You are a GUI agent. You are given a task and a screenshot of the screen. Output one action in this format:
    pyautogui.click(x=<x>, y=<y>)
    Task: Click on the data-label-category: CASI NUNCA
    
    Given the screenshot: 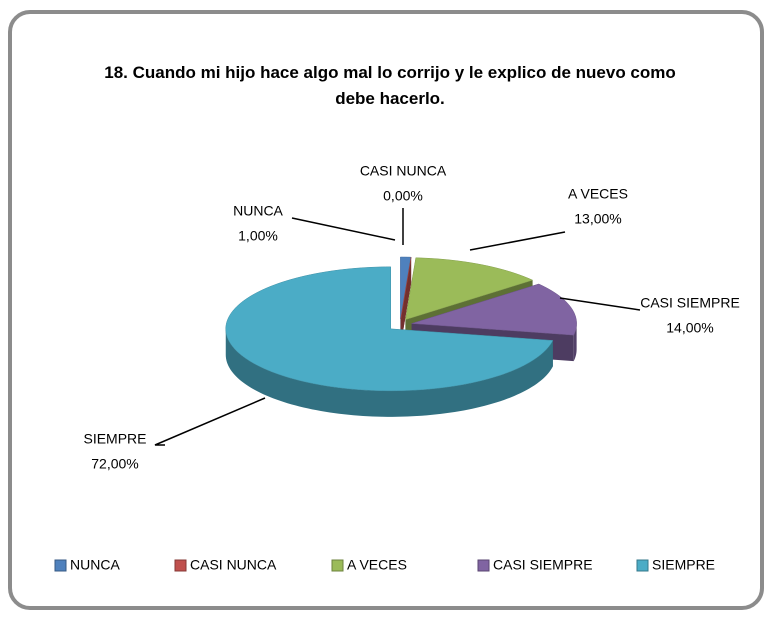 What is the action you would take?
    pyautogui.click(x=403, y=171)
    